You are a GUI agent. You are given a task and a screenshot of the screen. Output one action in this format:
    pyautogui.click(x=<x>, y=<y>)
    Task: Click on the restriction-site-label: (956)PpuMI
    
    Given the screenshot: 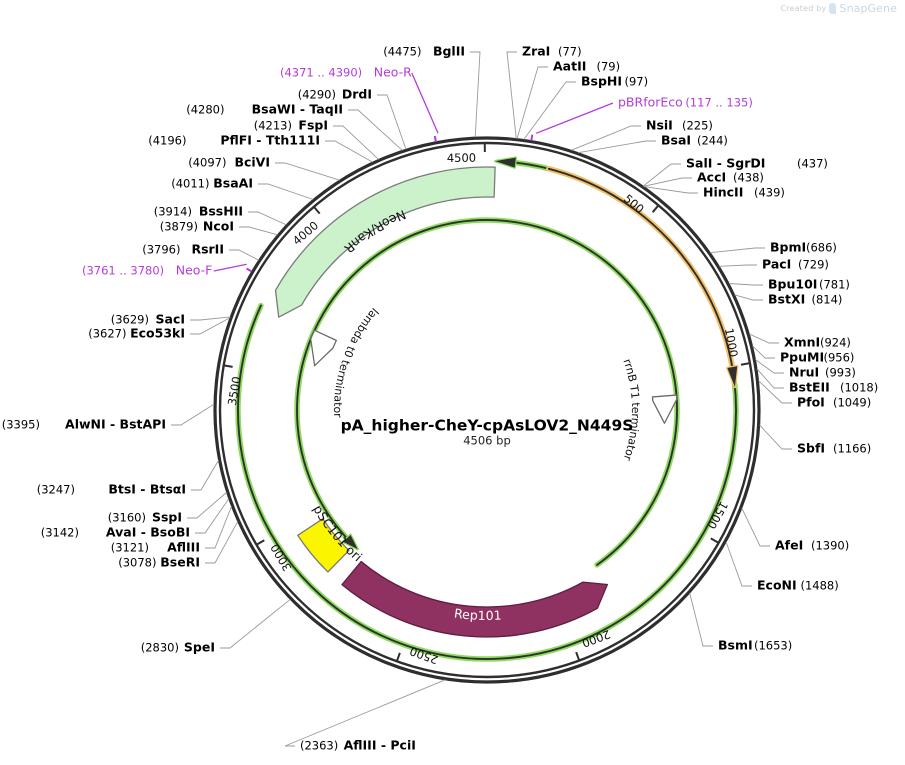 What is the action you would take?
    pyautogui.click(x=817, y=357)
    